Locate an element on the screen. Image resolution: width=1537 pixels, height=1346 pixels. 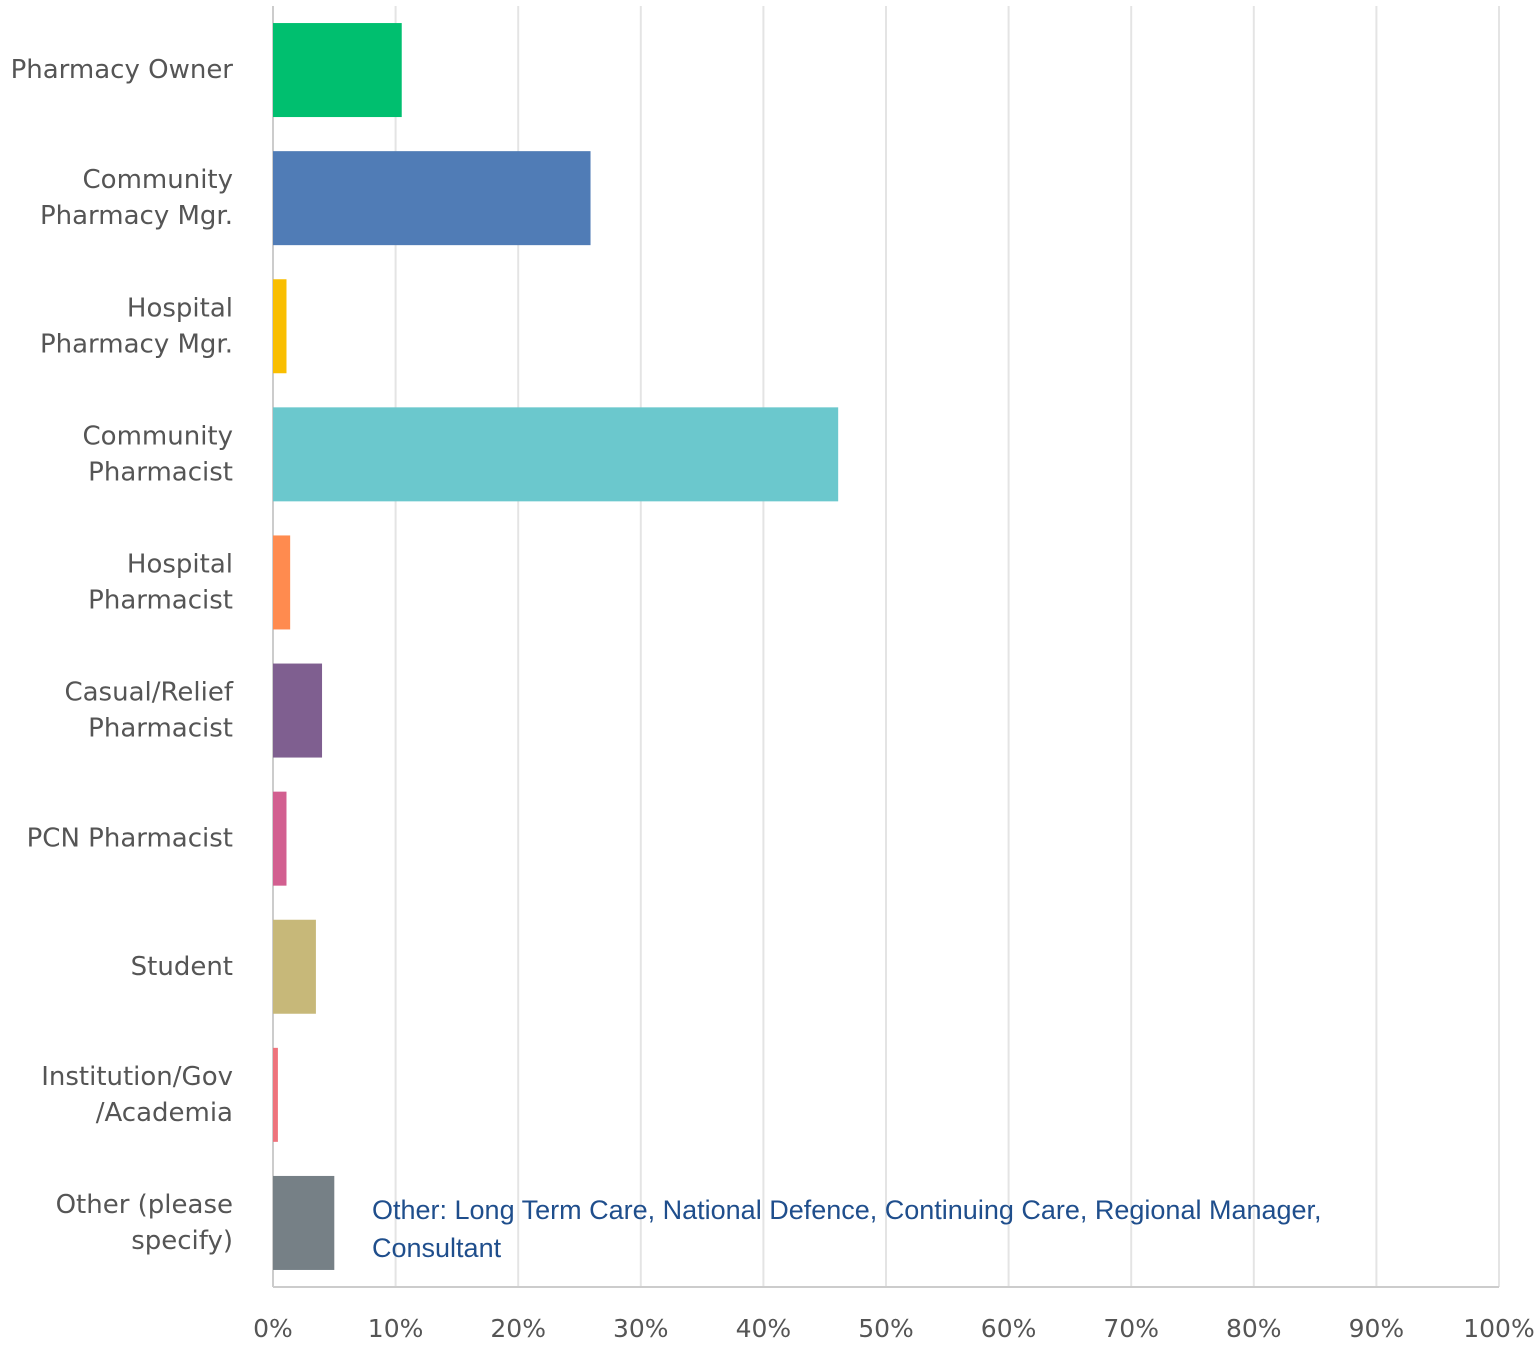
y-tick-label: Hospital Pharmacist is located at coordinates (160, 582).